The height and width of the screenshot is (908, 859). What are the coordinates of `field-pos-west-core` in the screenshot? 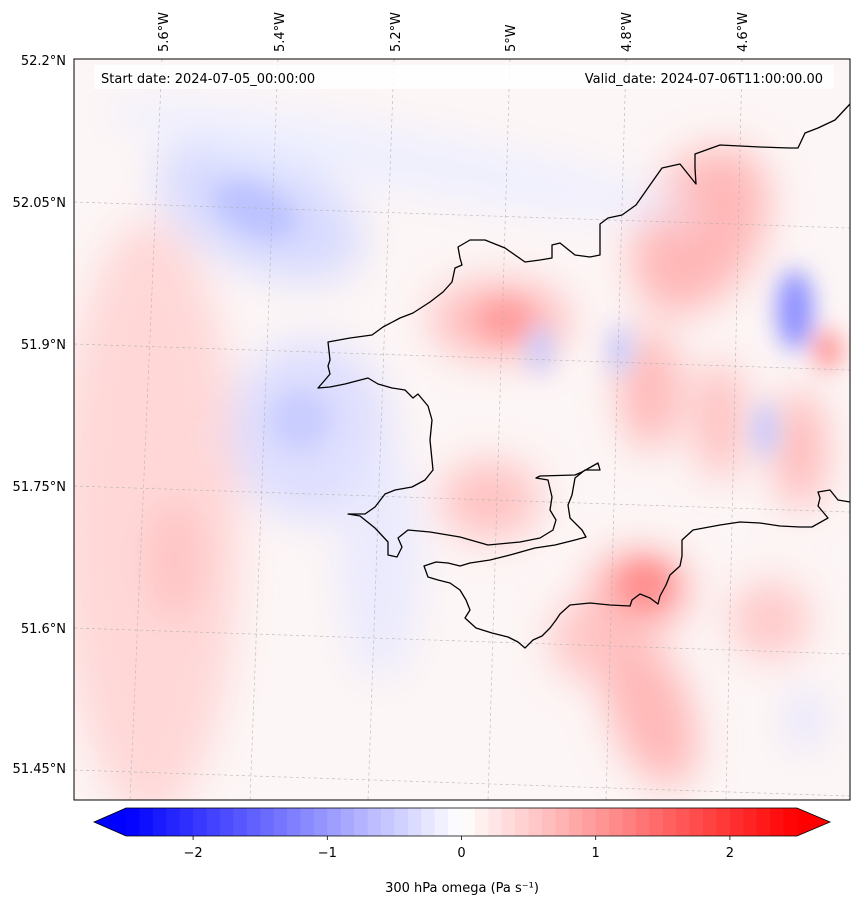 It's located at (175, 560).